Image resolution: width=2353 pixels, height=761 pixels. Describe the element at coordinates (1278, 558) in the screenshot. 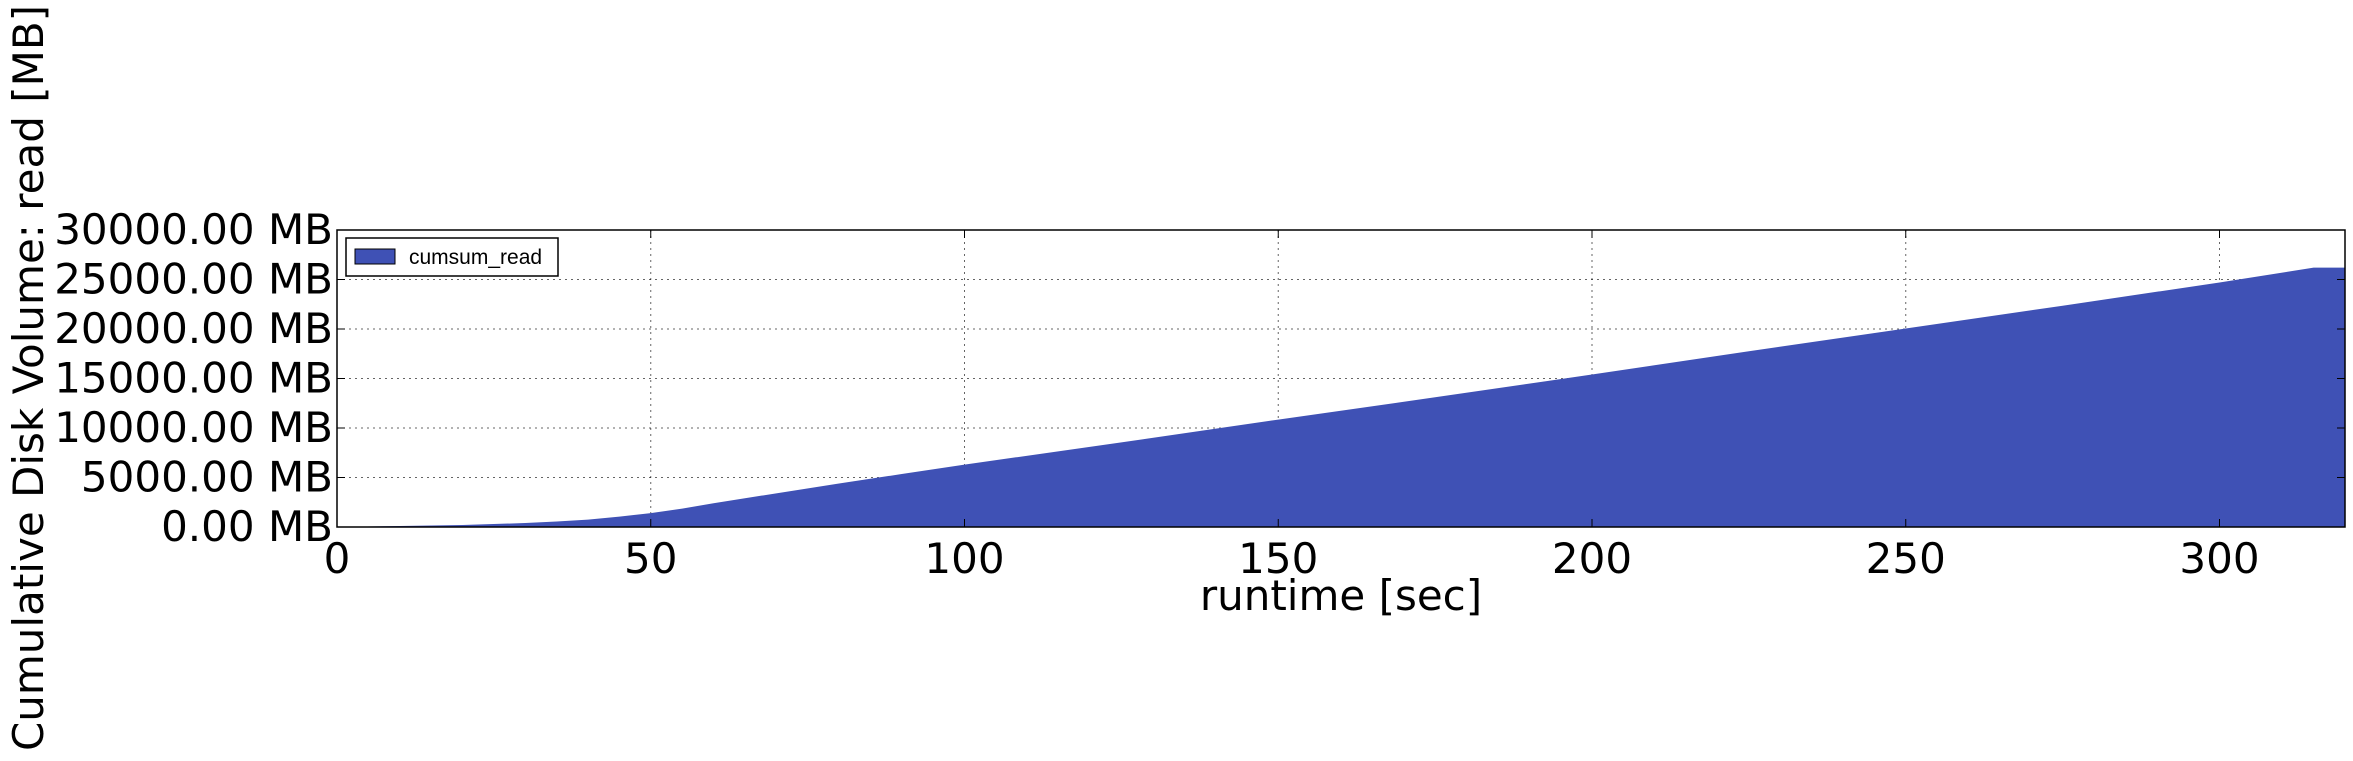

I see `x-tick-label: 150` at that location.